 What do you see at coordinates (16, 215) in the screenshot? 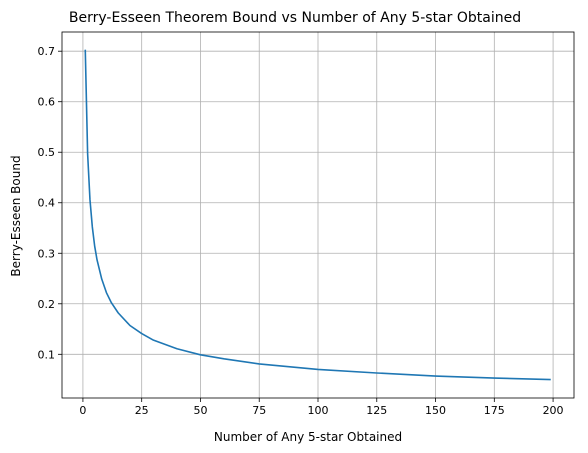
I see `y-axis-label: Berry-Esseen Bound` at bounding box center [16, 215].